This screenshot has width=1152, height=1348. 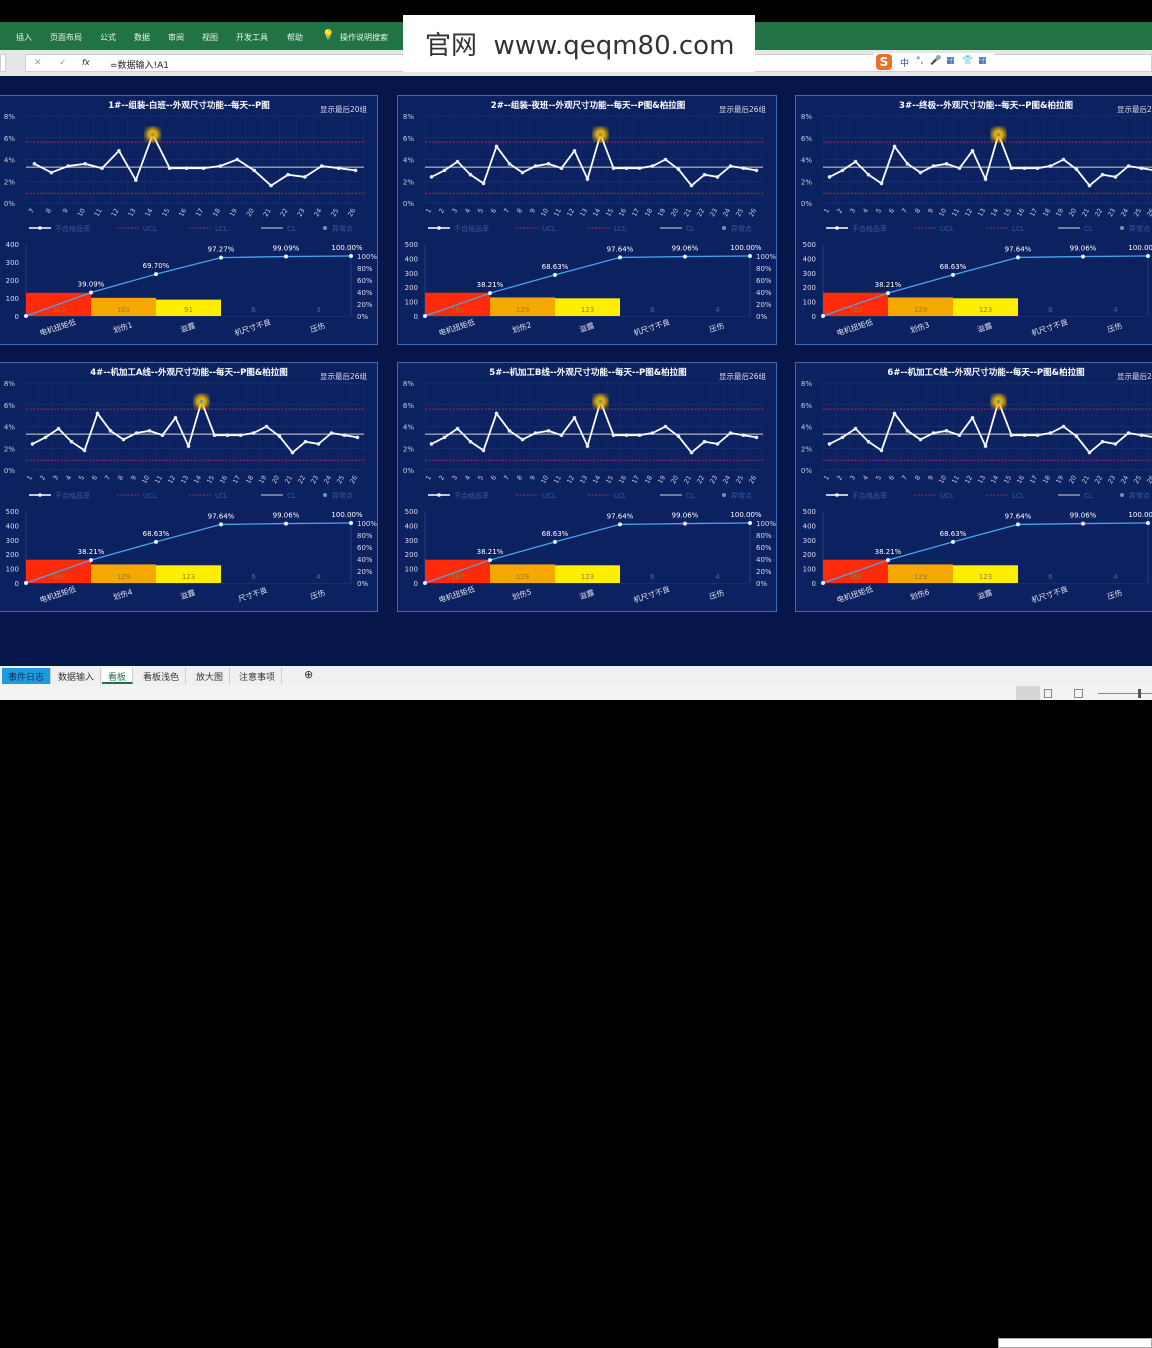 I want to click on tell-me-search: 操作说明搜索, so click(x=364, y=37).